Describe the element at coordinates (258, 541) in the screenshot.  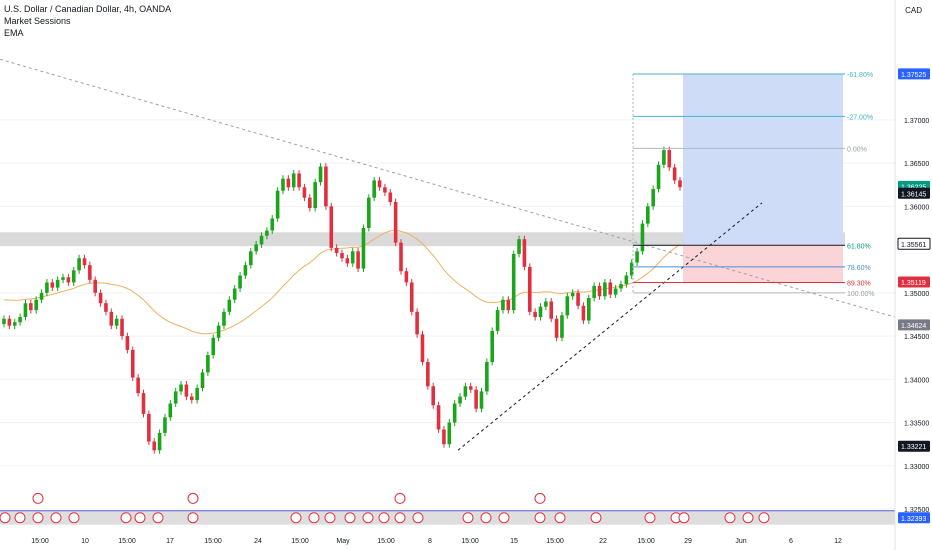
I see `time-tick-label: 24` at that location.